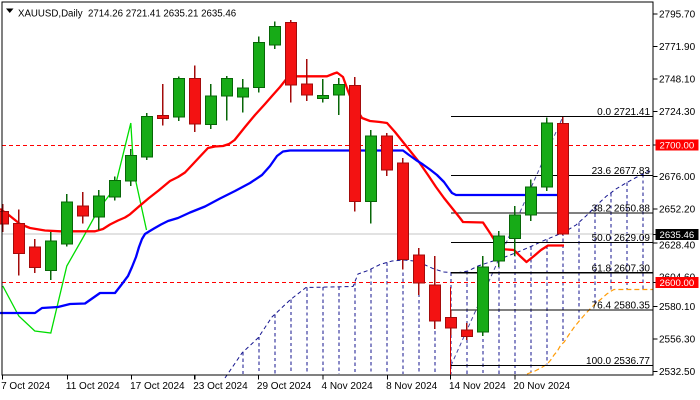 This screenshot has width=700, height=400. What do you see at coordinates (157, 386) in the screenshot?
I see `svg-text: 17 Oct 2024` at bounding box center [157, 386].